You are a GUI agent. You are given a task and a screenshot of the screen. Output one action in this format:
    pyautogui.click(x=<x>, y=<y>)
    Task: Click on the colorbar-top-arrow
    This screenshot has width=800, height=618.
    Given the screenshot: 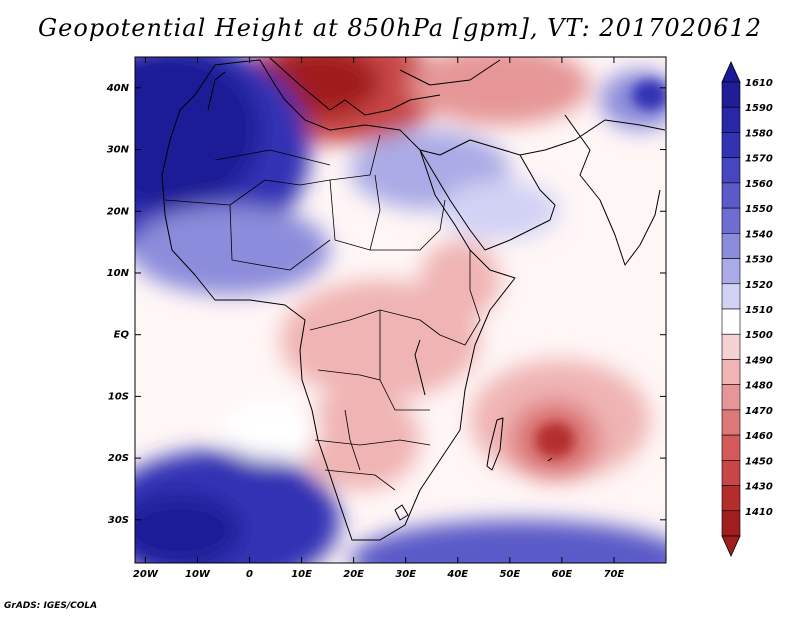 What is the action you would take?
    pyautogui.click(x=731, y=72)
    